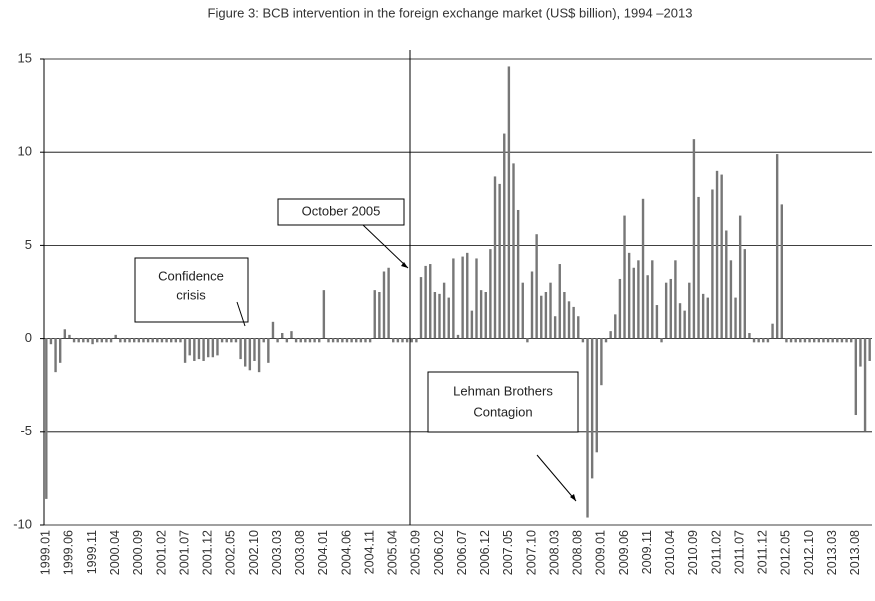 This screenshot has width=875, height=601. What do you see at coordinates (346, 552) in the screenshot?
I see `x-tick-label: 2004.06` at bounding box center [346, 552].